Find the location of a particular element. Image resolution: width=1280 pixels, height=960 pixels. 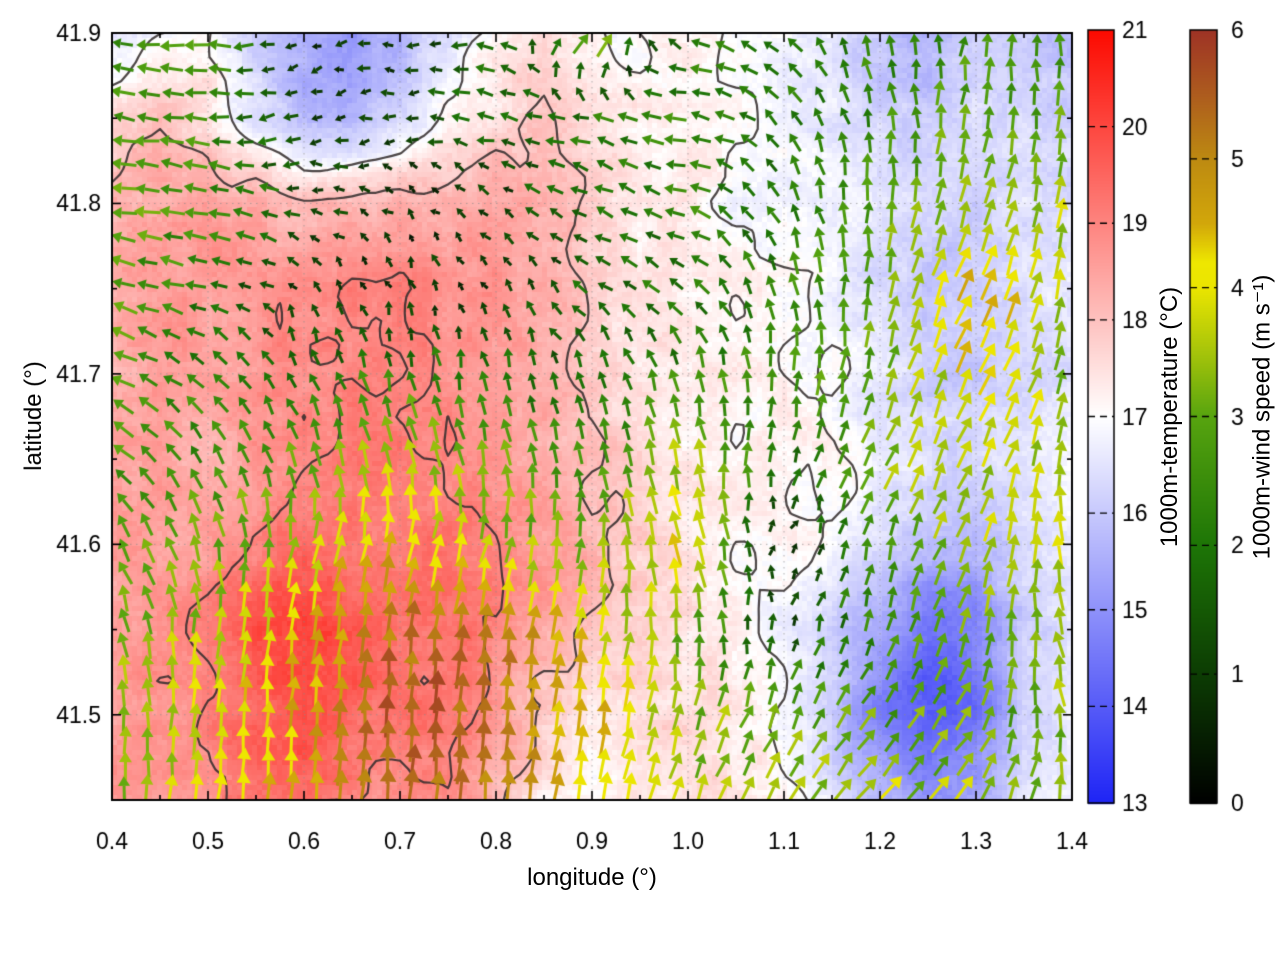

x-axis-title: longitude (°) is located at coordinates (592, 877).